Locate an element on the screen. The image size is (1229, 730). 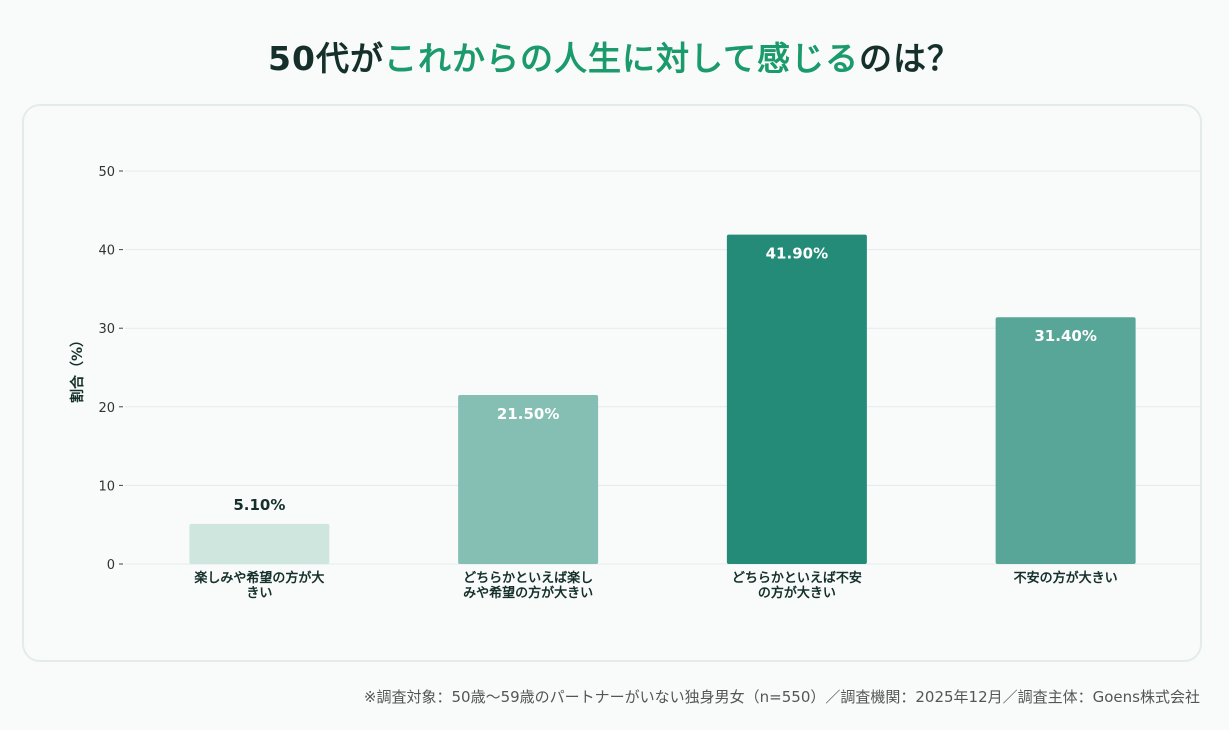
title-highlight: これからの人生に対して感じる is located at coordinates (621, 58).